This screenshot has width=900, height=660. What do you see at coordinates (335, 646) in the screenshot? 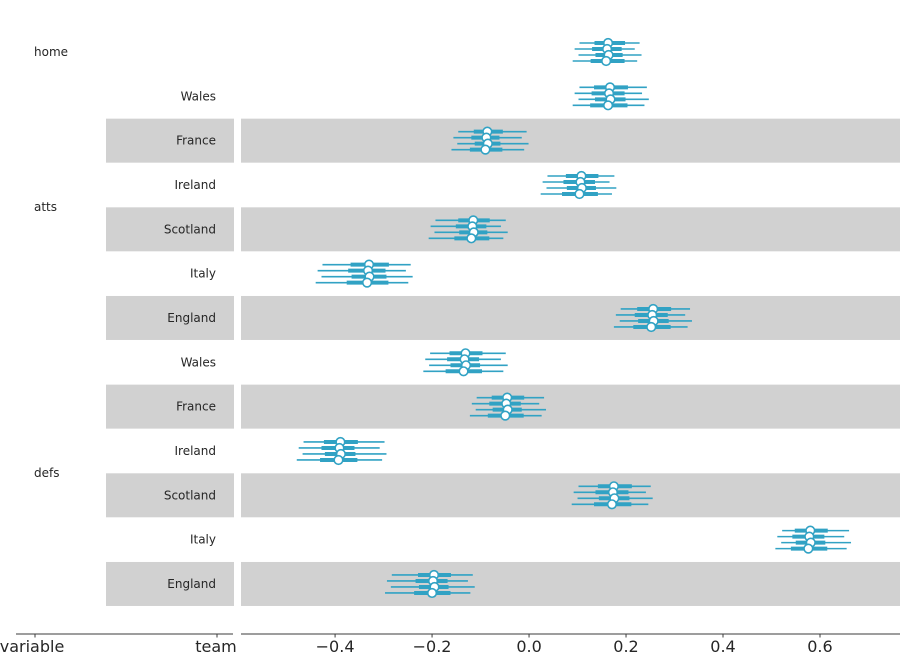
I see `x-tick-label: −0.4` at bounding box center [335, 646].